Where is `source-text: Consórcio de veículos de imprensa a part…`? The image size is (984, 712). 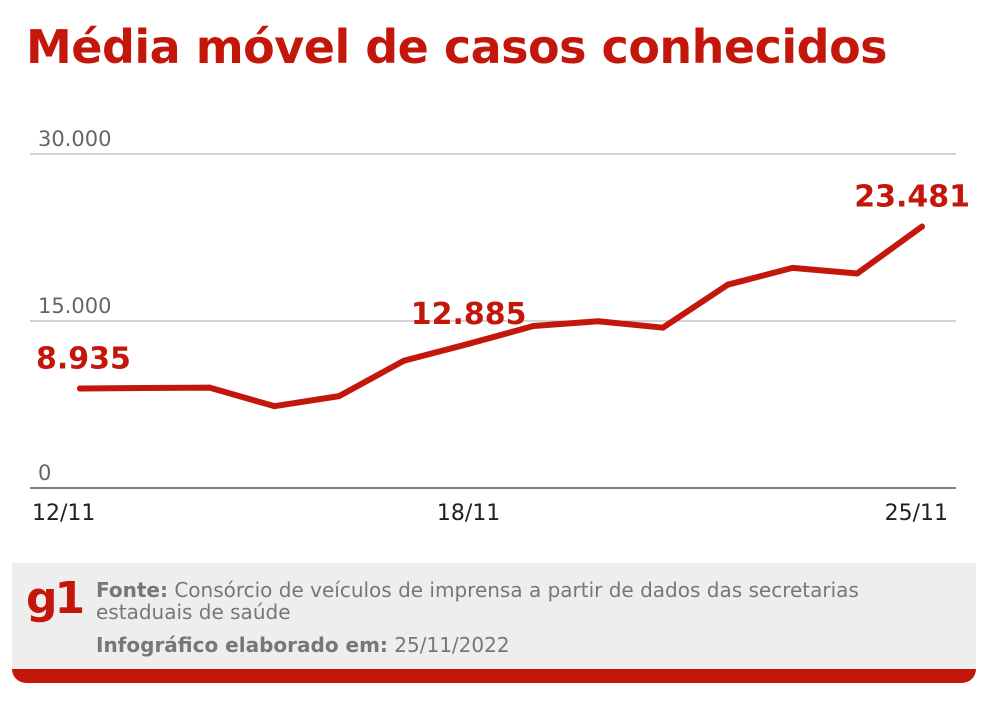
source-text: Consórcio de veículos de imprensa a part… is located at coordinates (477, 601).